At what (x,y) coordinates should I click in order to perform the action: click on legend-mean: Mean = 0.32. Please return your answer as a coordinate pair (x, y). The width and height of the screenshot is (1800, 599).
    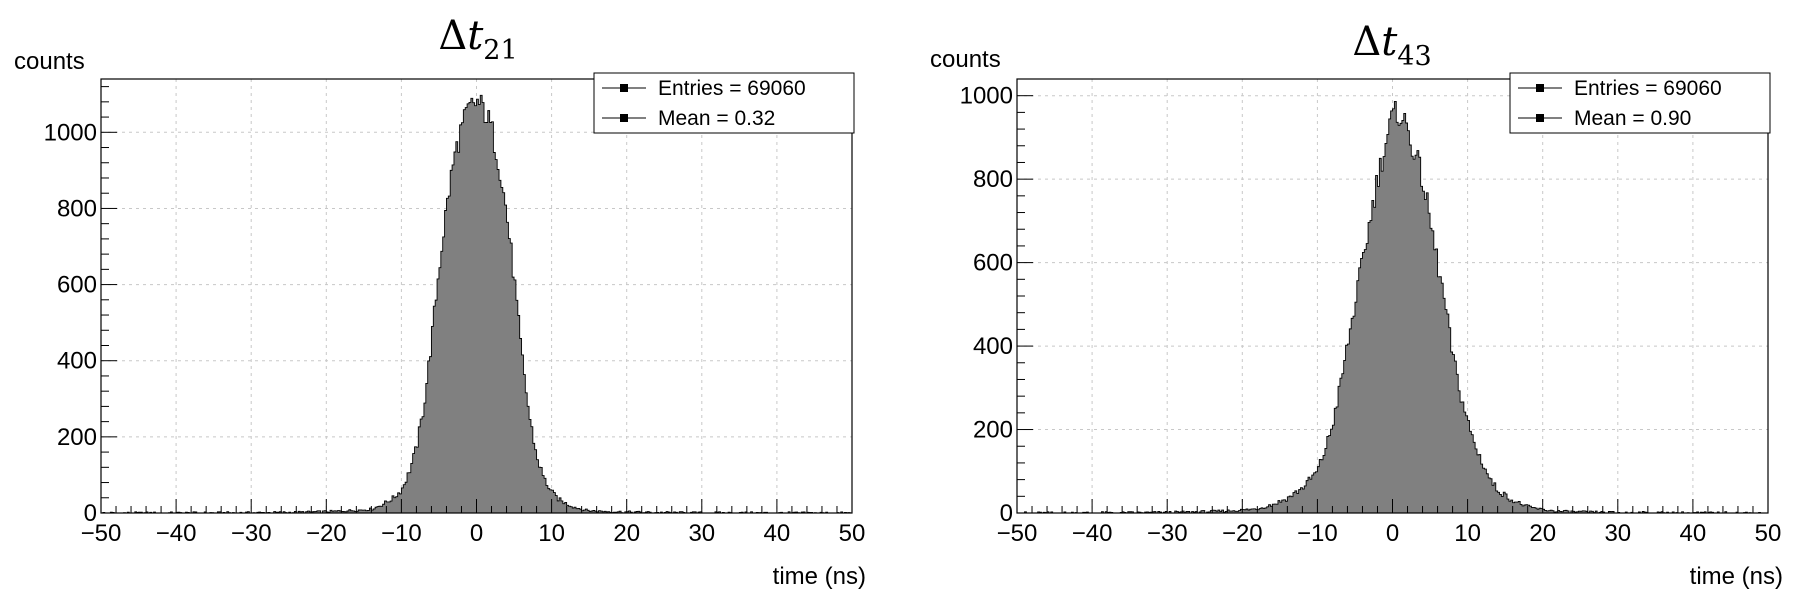
    Looking at the image, I should click on (716, 118).